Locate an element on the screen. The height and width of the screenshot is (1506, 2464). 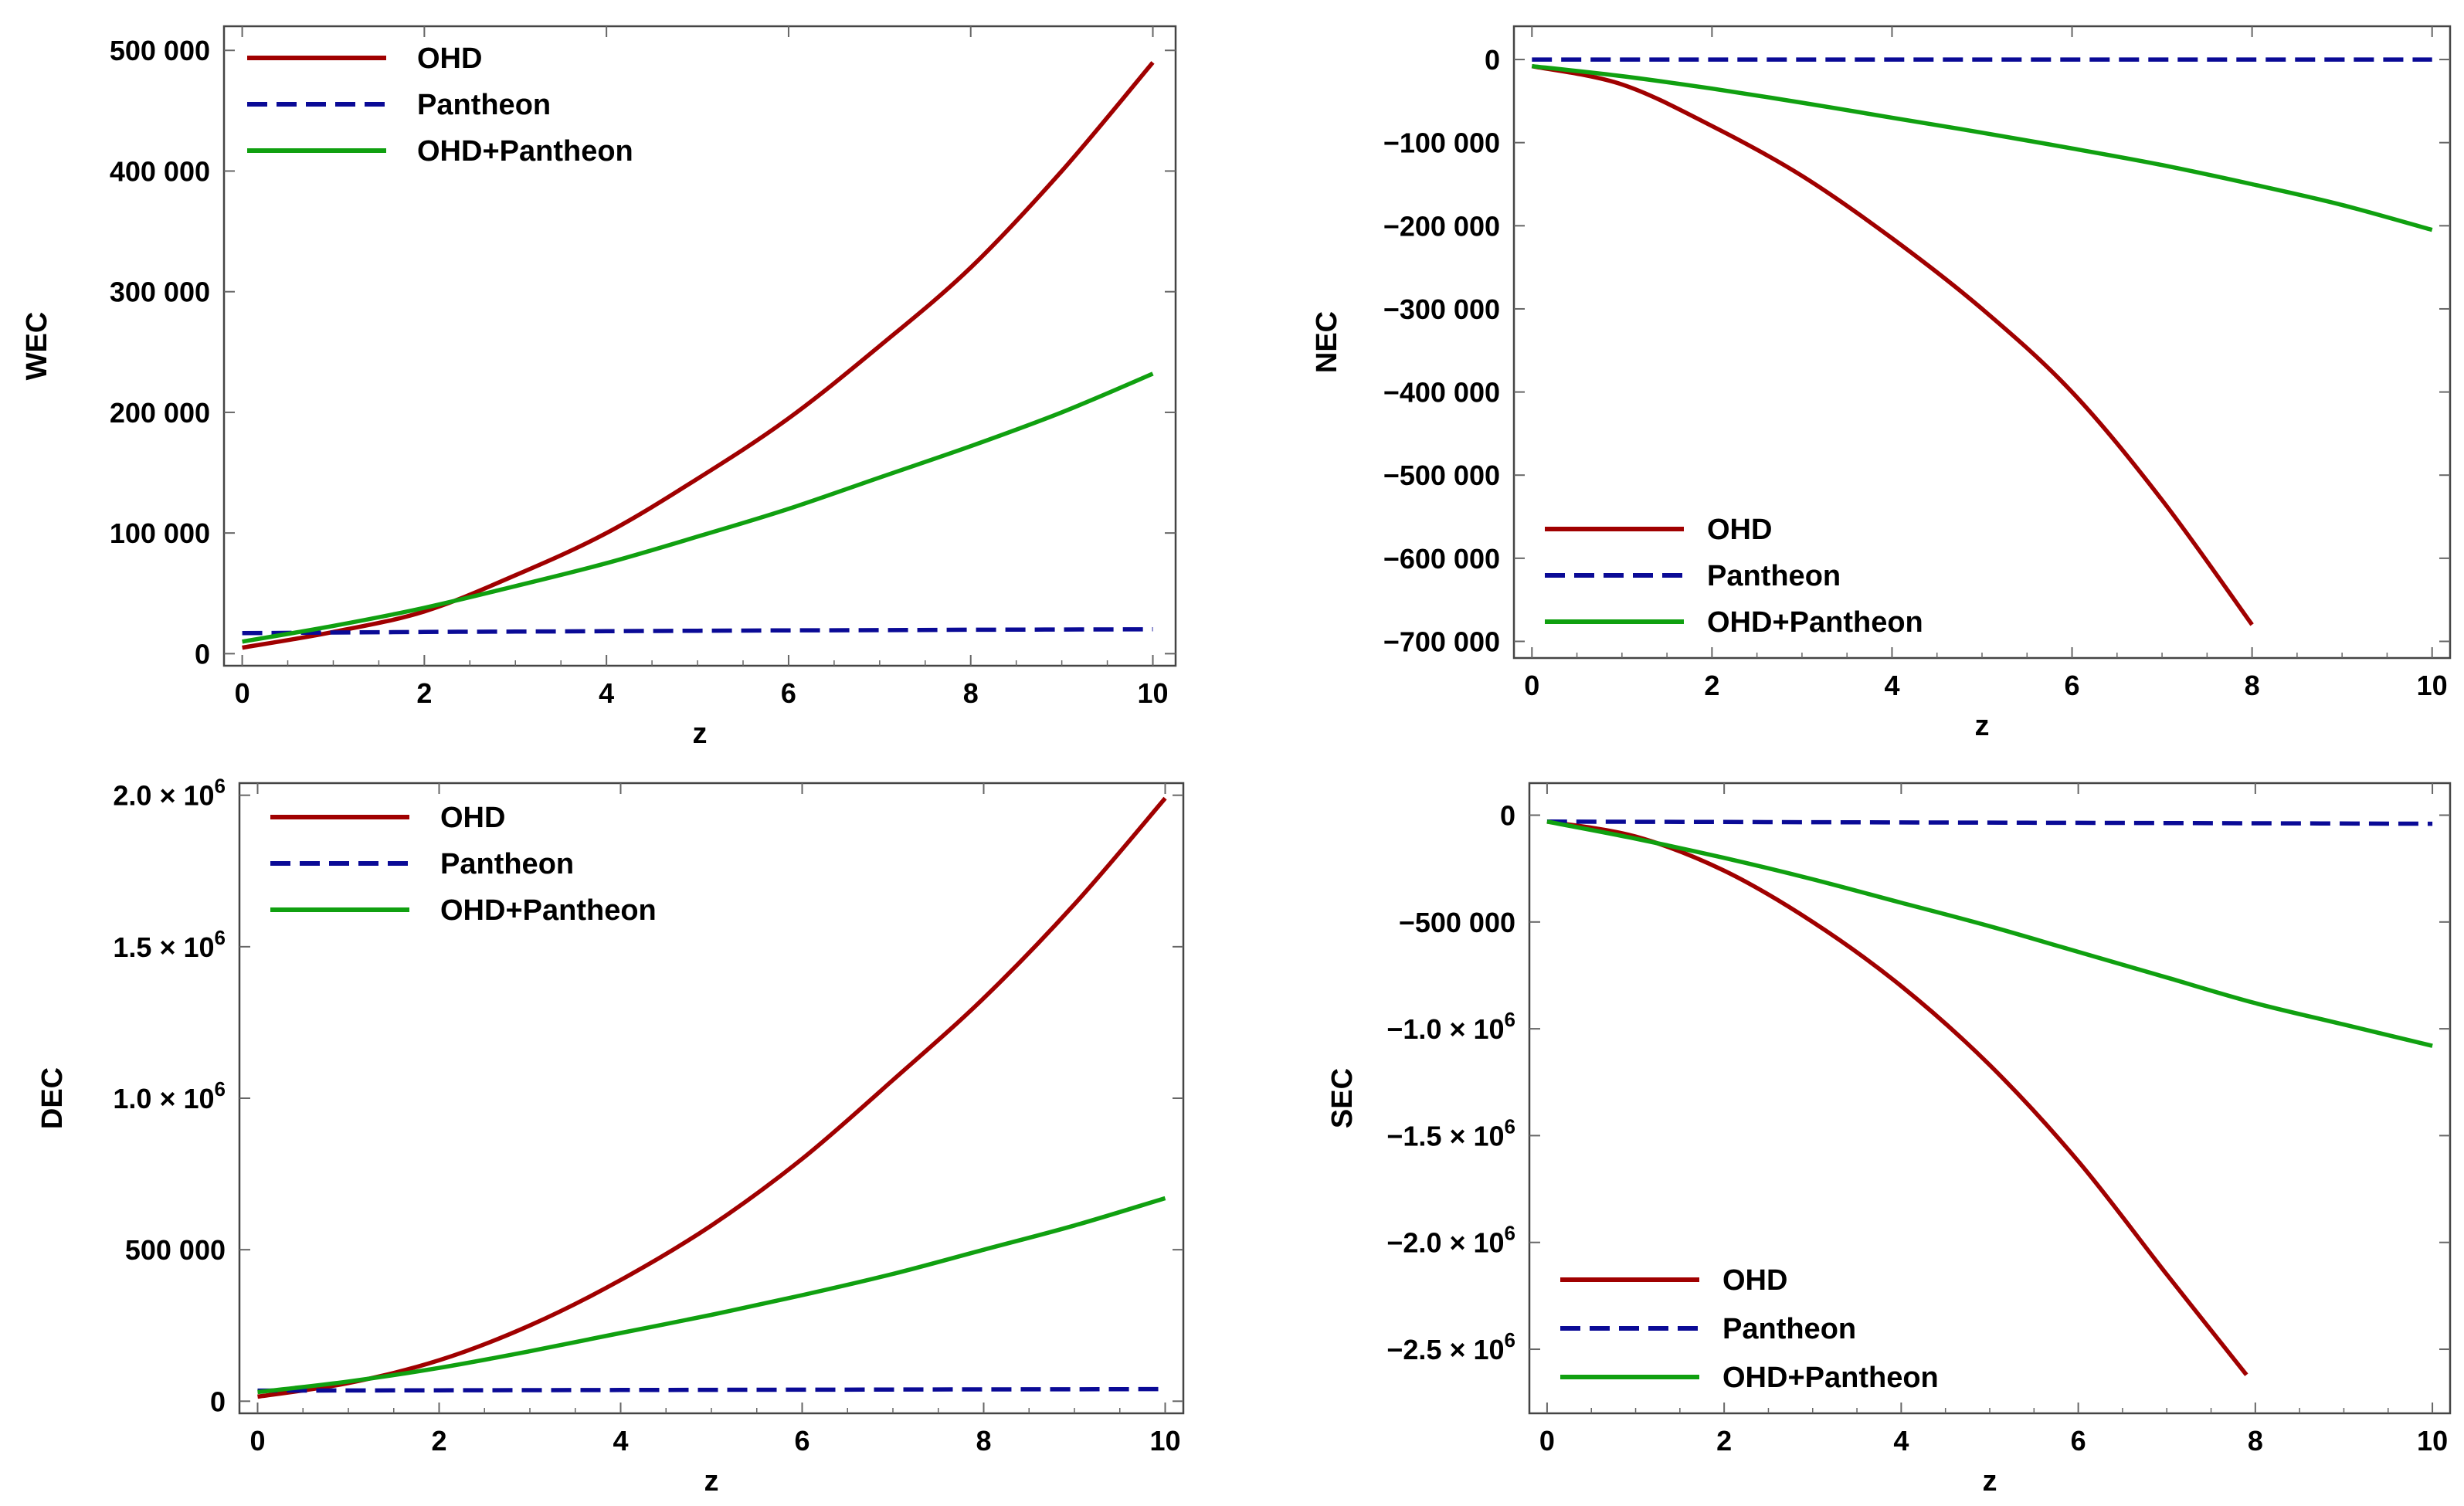
dec-xtick-label: 2 is located at coordinates (438, 1441).